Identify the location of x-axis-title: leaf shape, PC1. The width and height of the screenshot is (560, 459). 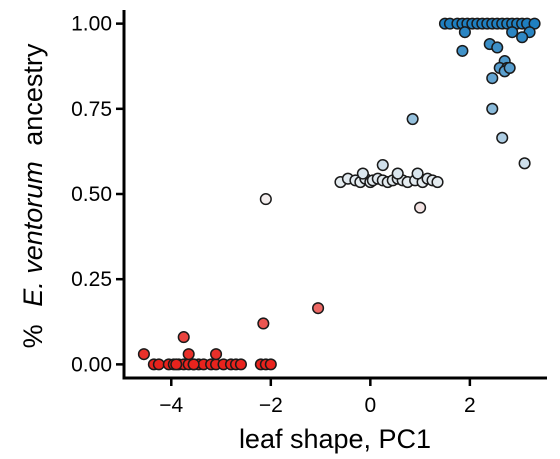
(335, 439).